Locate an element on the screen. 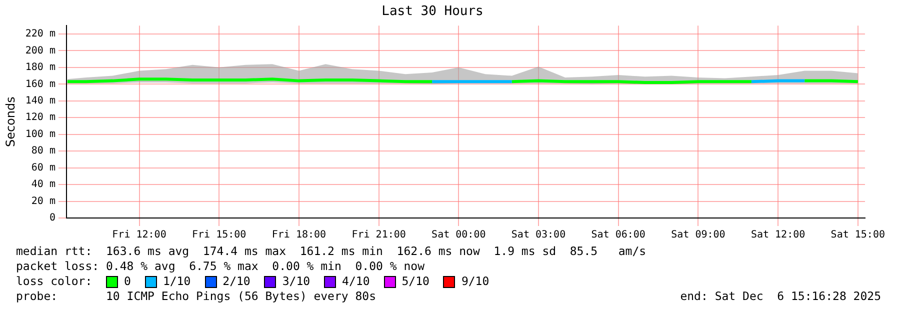 The height and width of the screenshot is (310, 897). y-tick-label: 140 m is located at coordinates (40, 100).